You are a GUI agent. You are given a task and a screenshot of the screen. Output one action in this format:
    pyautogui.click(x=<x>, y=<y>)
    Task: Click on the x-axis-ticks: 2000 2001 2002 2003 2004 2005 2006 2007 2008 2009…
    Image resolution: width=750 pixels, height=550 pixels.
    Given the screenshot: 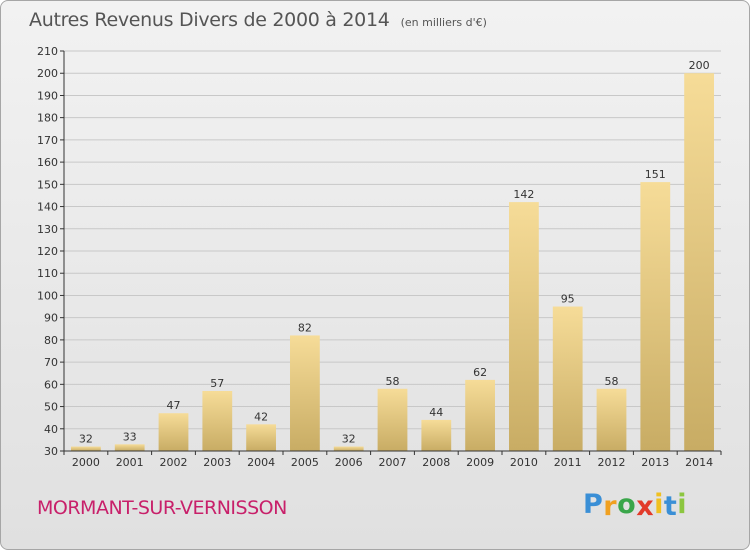 What is the action you would take?
    pyautogui.click(x=392, y=460)
    